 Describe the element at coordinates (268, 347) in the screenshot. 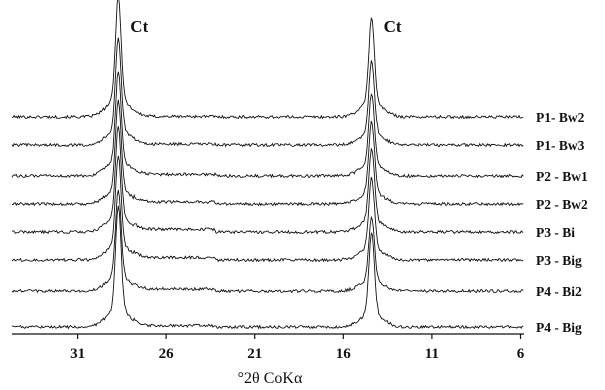

I see `x-axis: 31 26 21 16 11 6` at that location.